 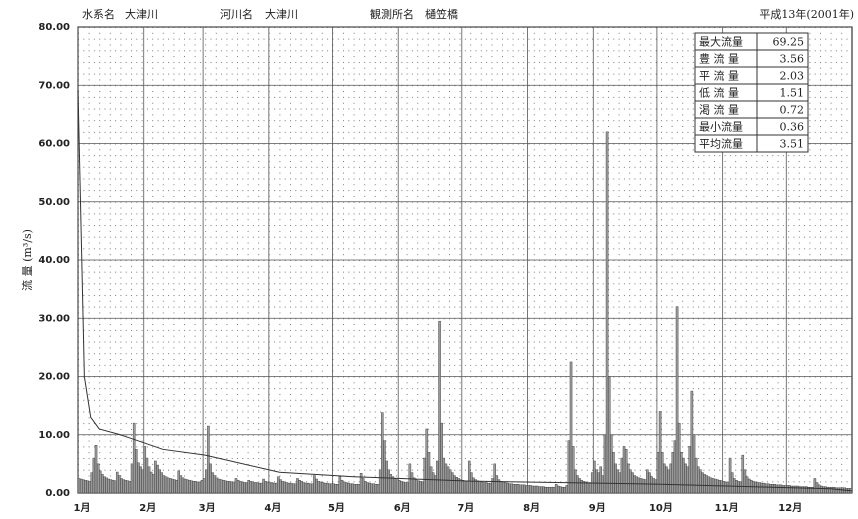 What do you see at coordinates (54, 144) in the screenshot?
I see `y-tick-label: 60.00` at bounding box center [54, 144].